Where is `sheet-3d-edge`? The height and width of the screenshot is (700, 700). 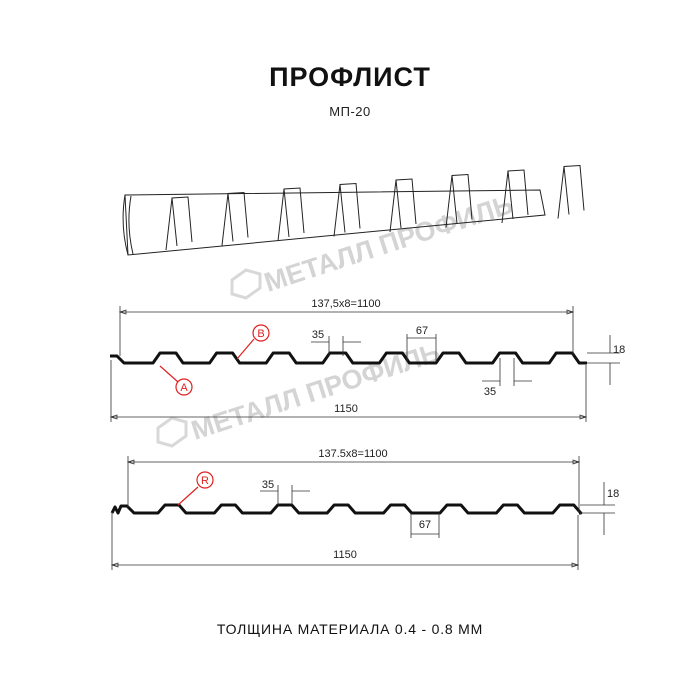 sheet-3d-edge is located at coordinates (128, 225).